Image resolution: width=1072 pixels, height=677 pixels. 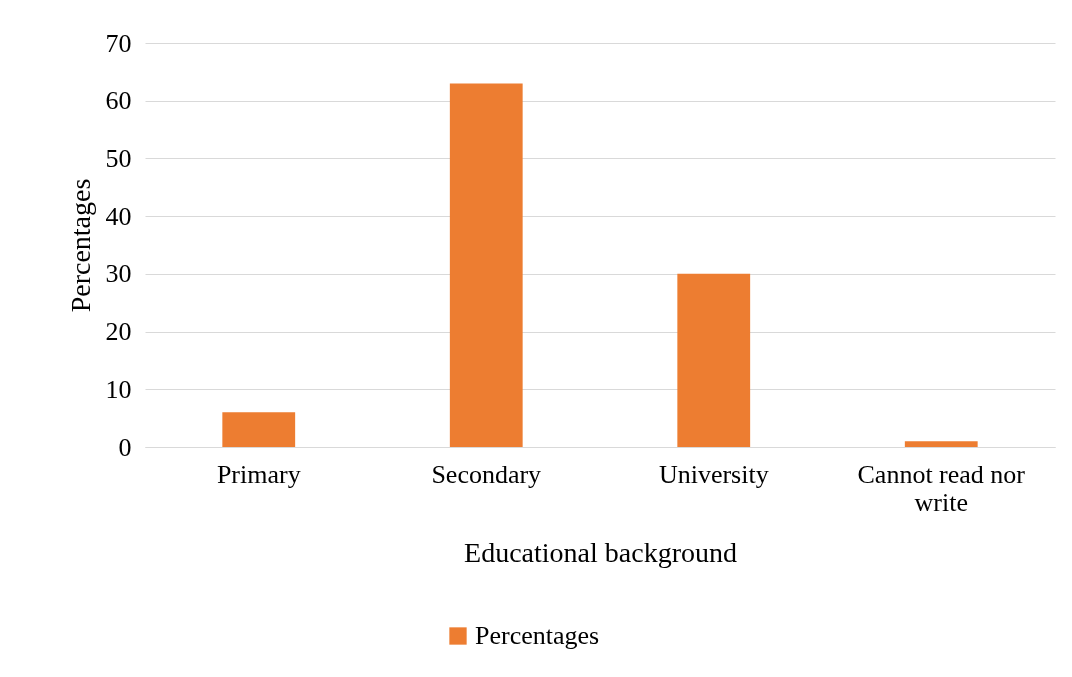 I want to click on x-tick-label: Primary, so click(x=258, y=474).